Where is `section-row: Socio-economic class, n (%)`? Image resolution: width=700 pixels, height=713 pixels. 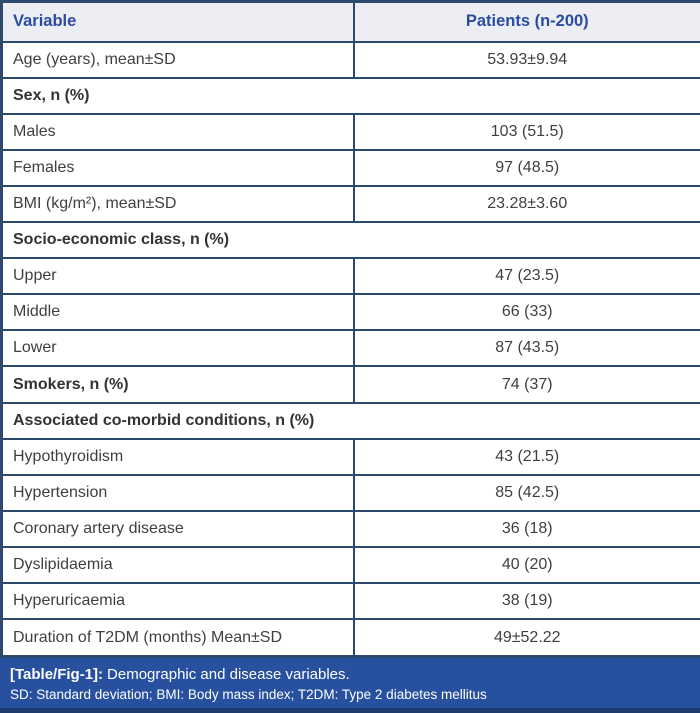 section-row: Socio-economic class, n (%) is located at coordinates (350, 240).